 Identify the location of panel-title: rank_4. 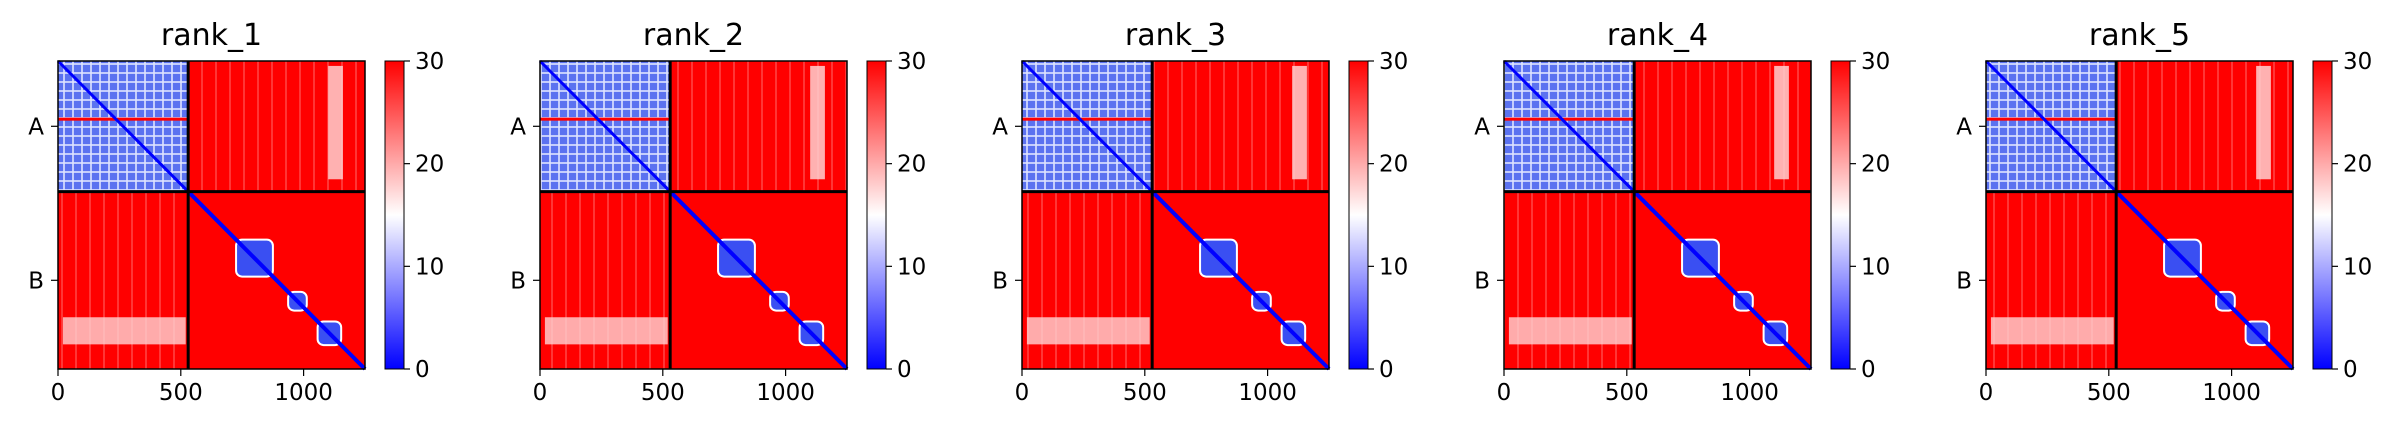
(1657, 35).